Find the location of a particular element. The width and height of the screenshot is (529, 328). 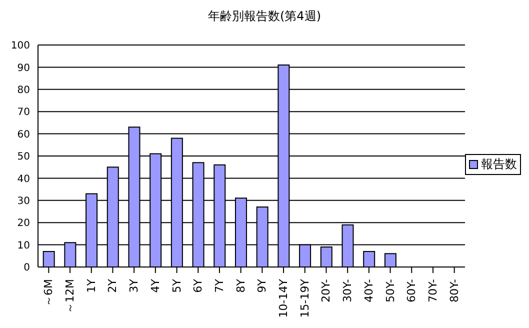

x-tick-label: 60Y- is located at coordinates (411, 290).